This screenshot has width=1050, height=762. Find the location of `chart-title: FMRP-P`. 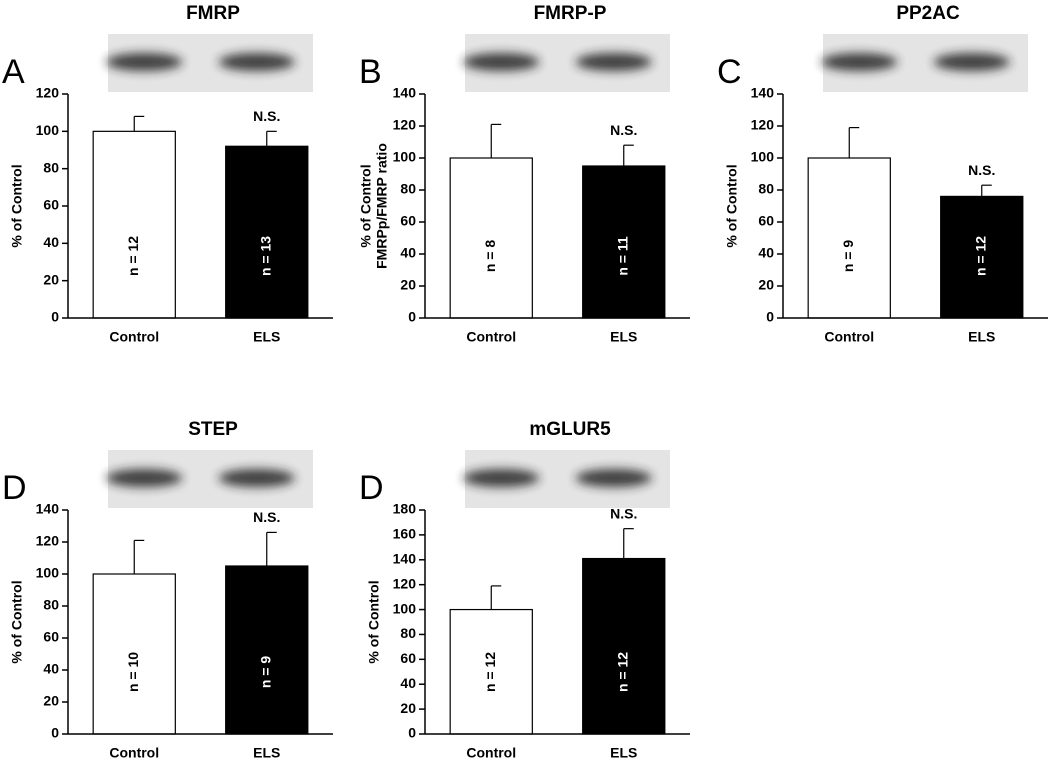

chart-title: FMRP-P is located at coordinates (570, 13).